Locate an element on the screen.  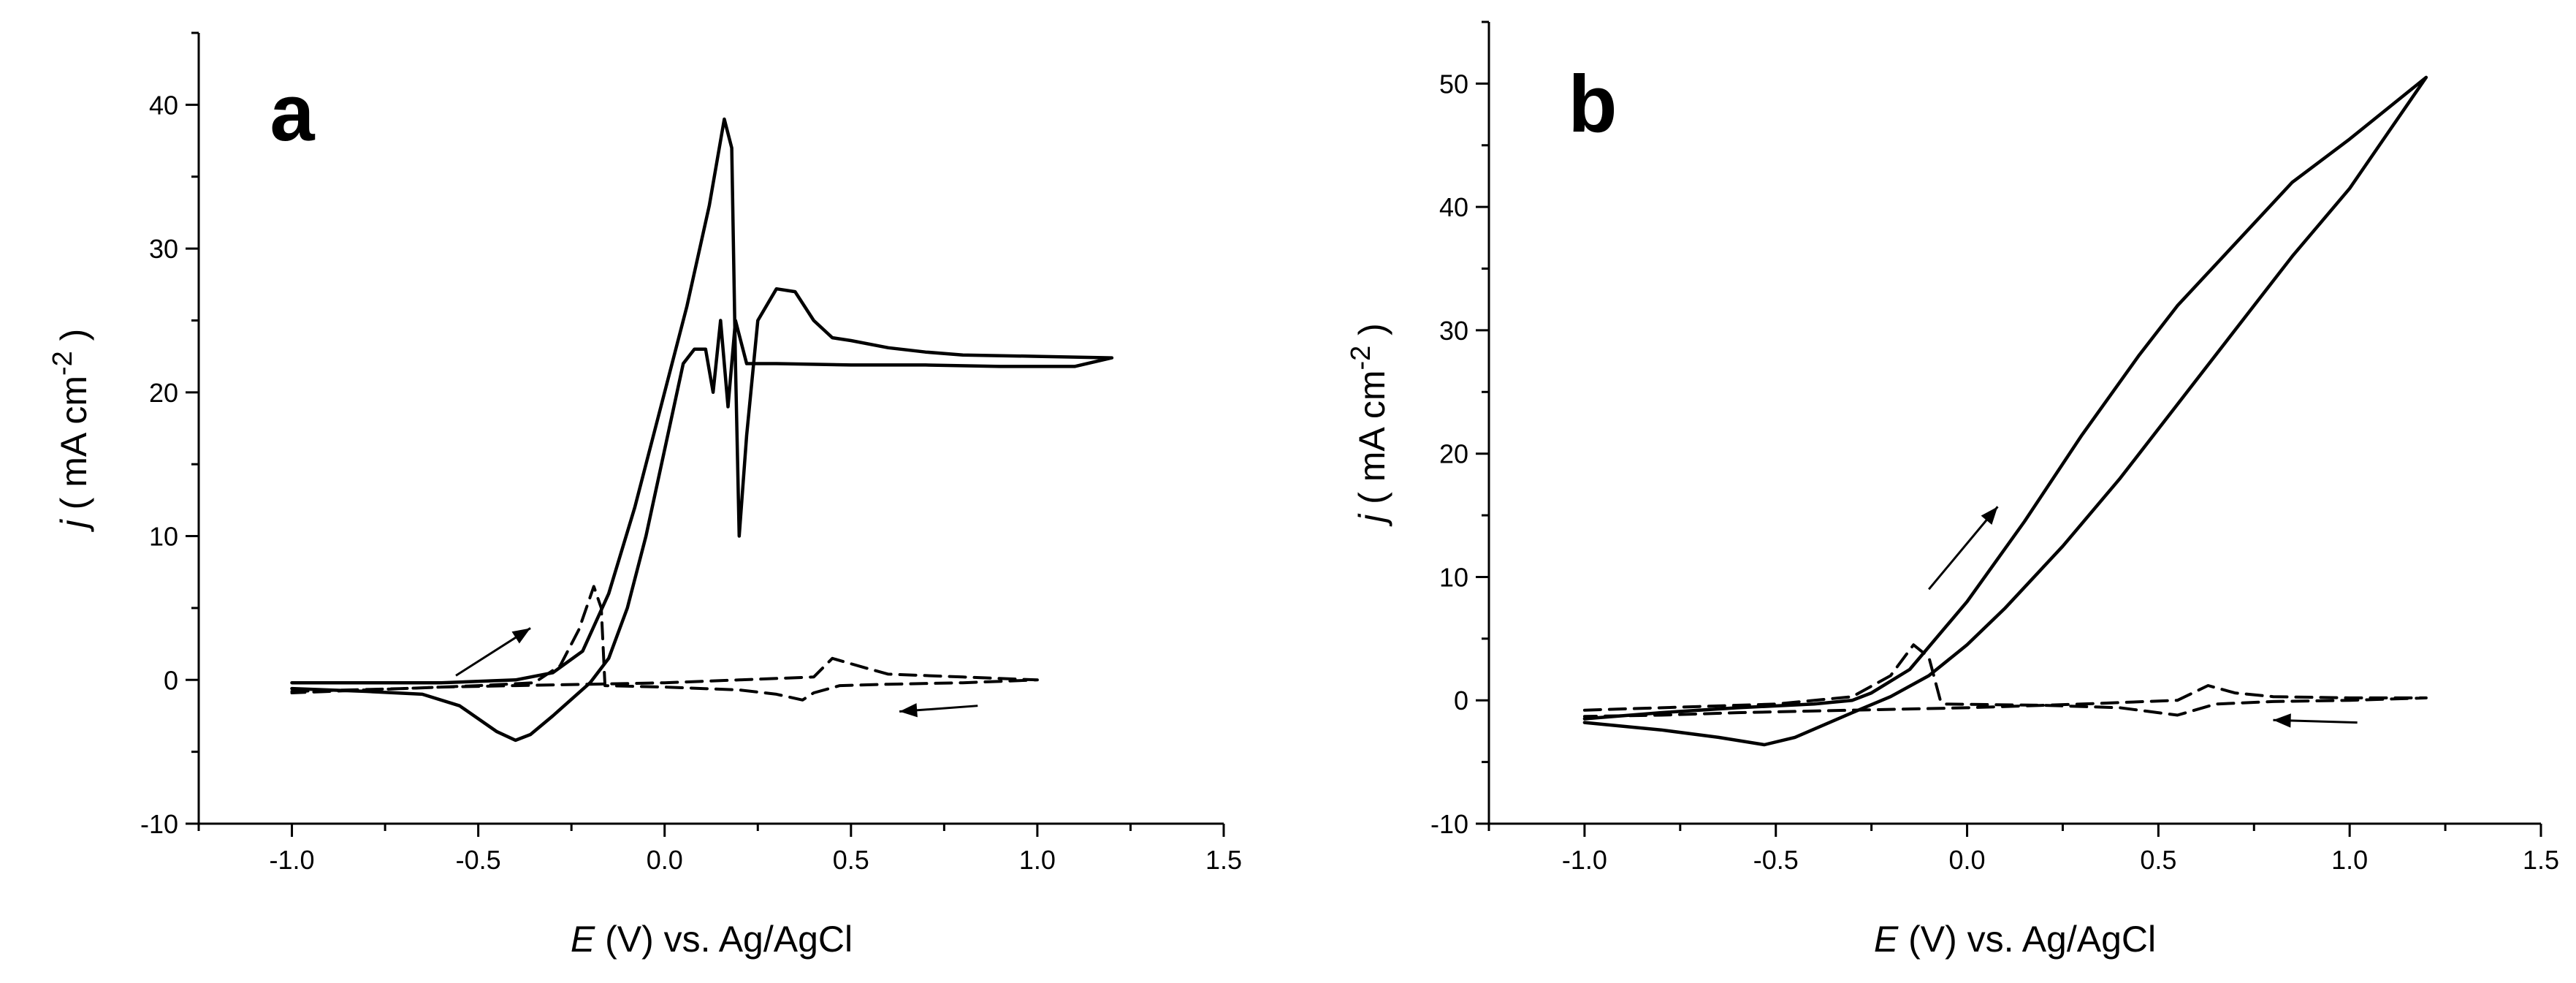
chart-b-y-tick-label: 30 is located at coordinates (1453, 331).